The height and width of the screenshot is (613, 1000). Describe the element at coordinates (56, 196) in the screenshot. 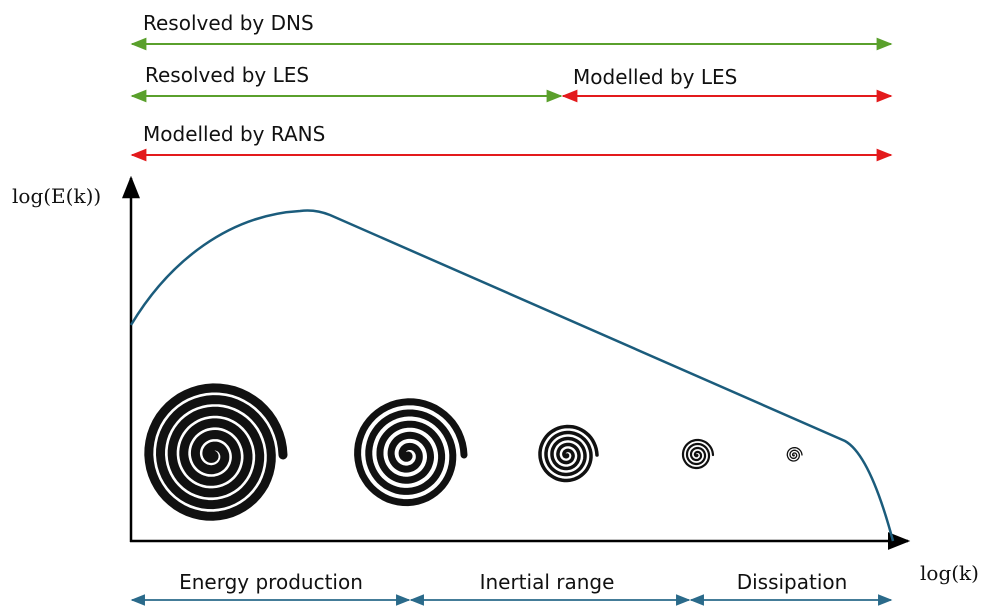

I see `y-axis-label: log(E(k))` at that location.